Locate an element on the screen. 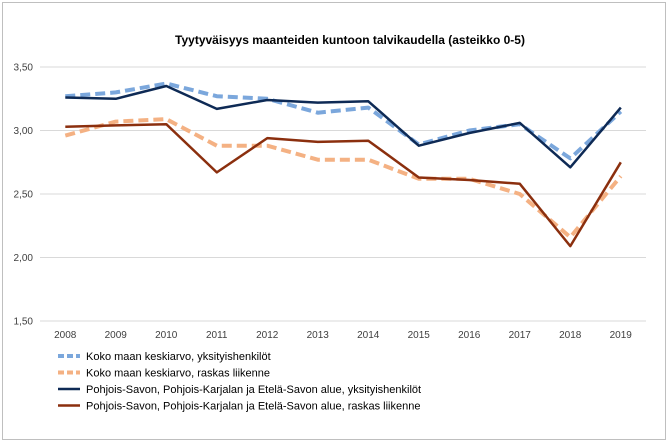  x-tick-label: 2011 is located at coordinates (217, 335).